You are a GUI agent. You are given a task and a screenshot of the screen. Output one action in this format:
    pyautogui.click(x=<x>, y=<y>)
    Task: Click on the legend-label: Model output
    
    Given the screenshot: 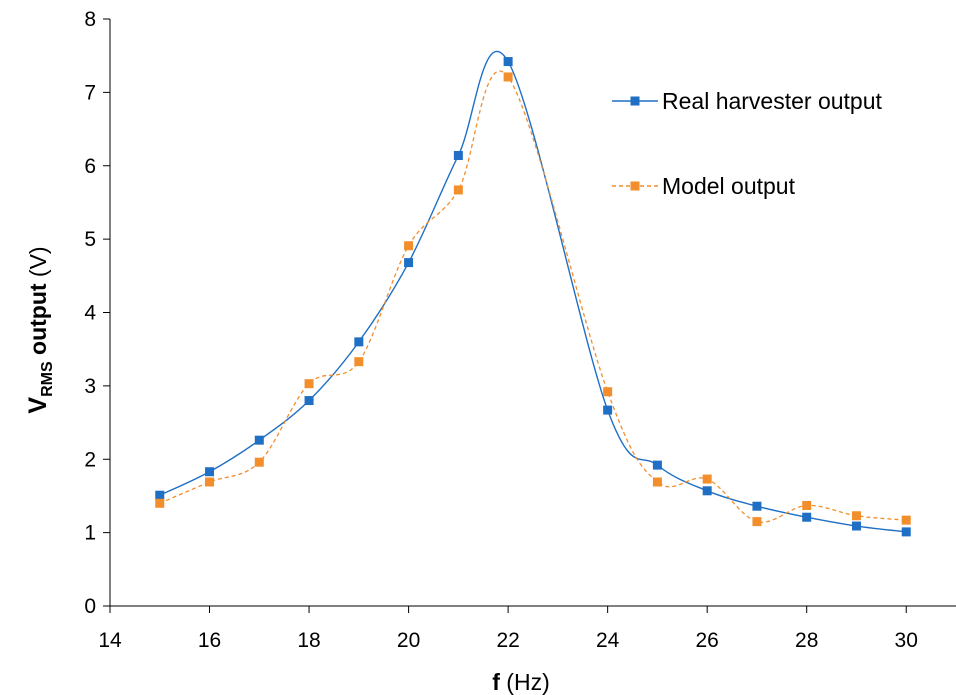 What is the action you would take?
    pyautogui.click(x=729, y=186)
    